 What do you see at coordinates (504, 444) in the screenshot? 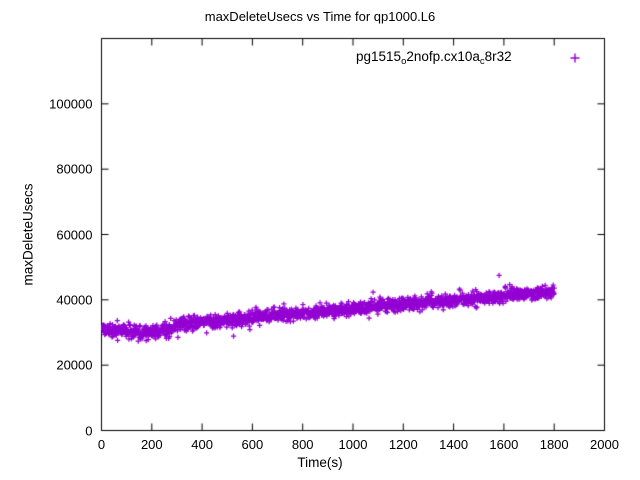
I see `x-tick-label: 1600` at bounding box center [504, 444].